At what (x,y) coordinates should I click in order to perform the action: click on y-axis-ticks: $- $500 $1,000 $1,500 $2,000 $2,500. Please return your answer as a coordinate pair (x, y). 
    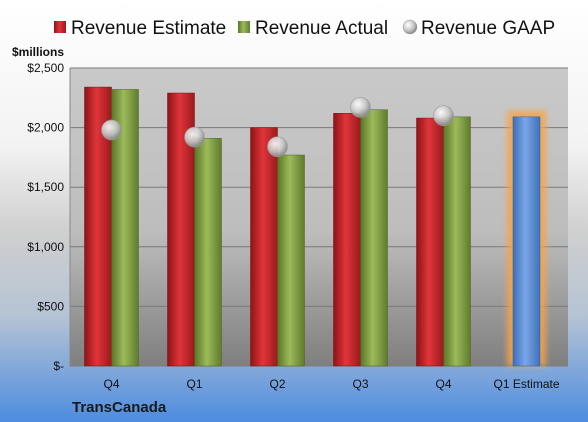
    Looking at the image, I should click on (45, 217).